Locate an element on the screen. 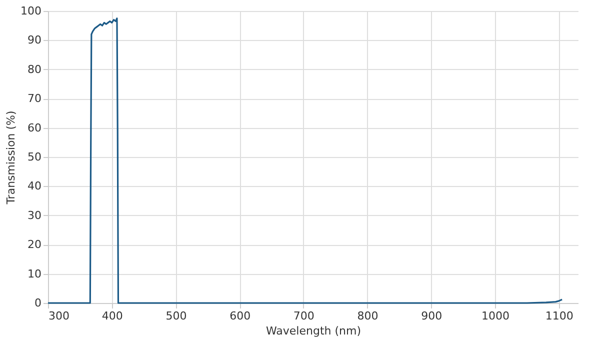  y-tick-label: 10 is located at coordinates (35, 273).